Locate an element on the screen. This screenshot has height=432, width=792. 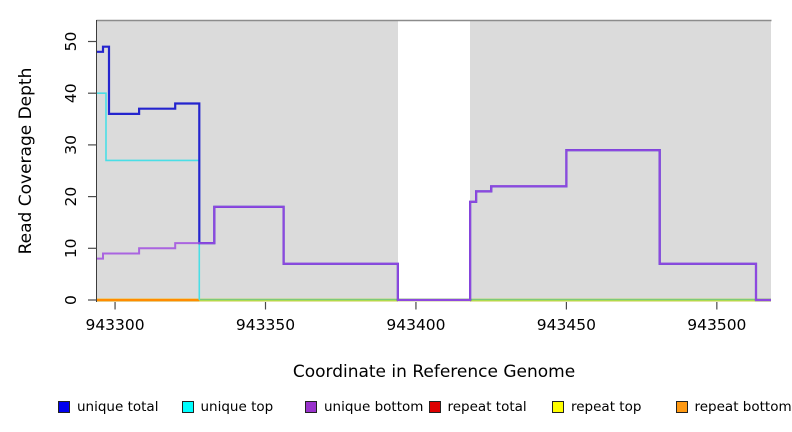
legend-label: repeat bottom is located at coordinates (743, 407).